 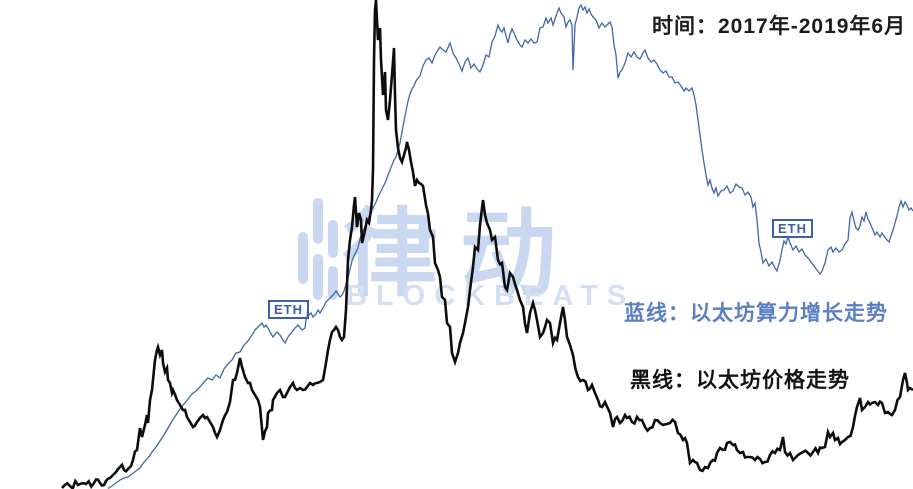 I want to click on watermark-cn-text: 律动, so click(x=460, y=254).